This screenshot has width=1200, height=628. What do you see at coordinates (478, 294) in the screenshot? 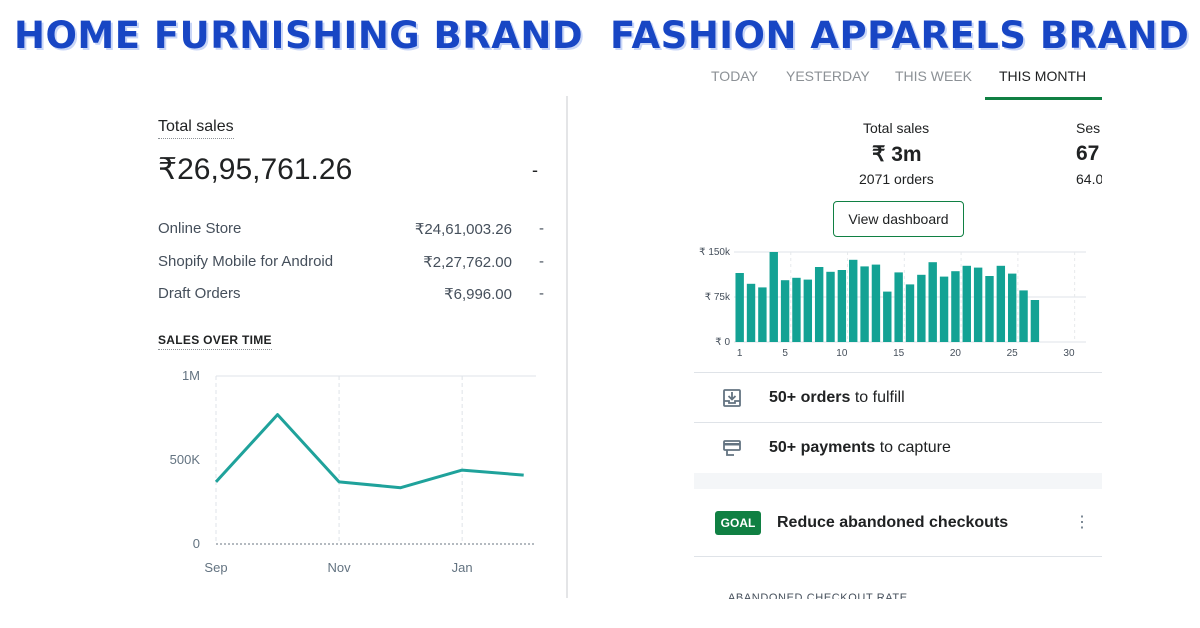
I see `channel-amount: ₹6,996.00` at bounding box center [478, 294].